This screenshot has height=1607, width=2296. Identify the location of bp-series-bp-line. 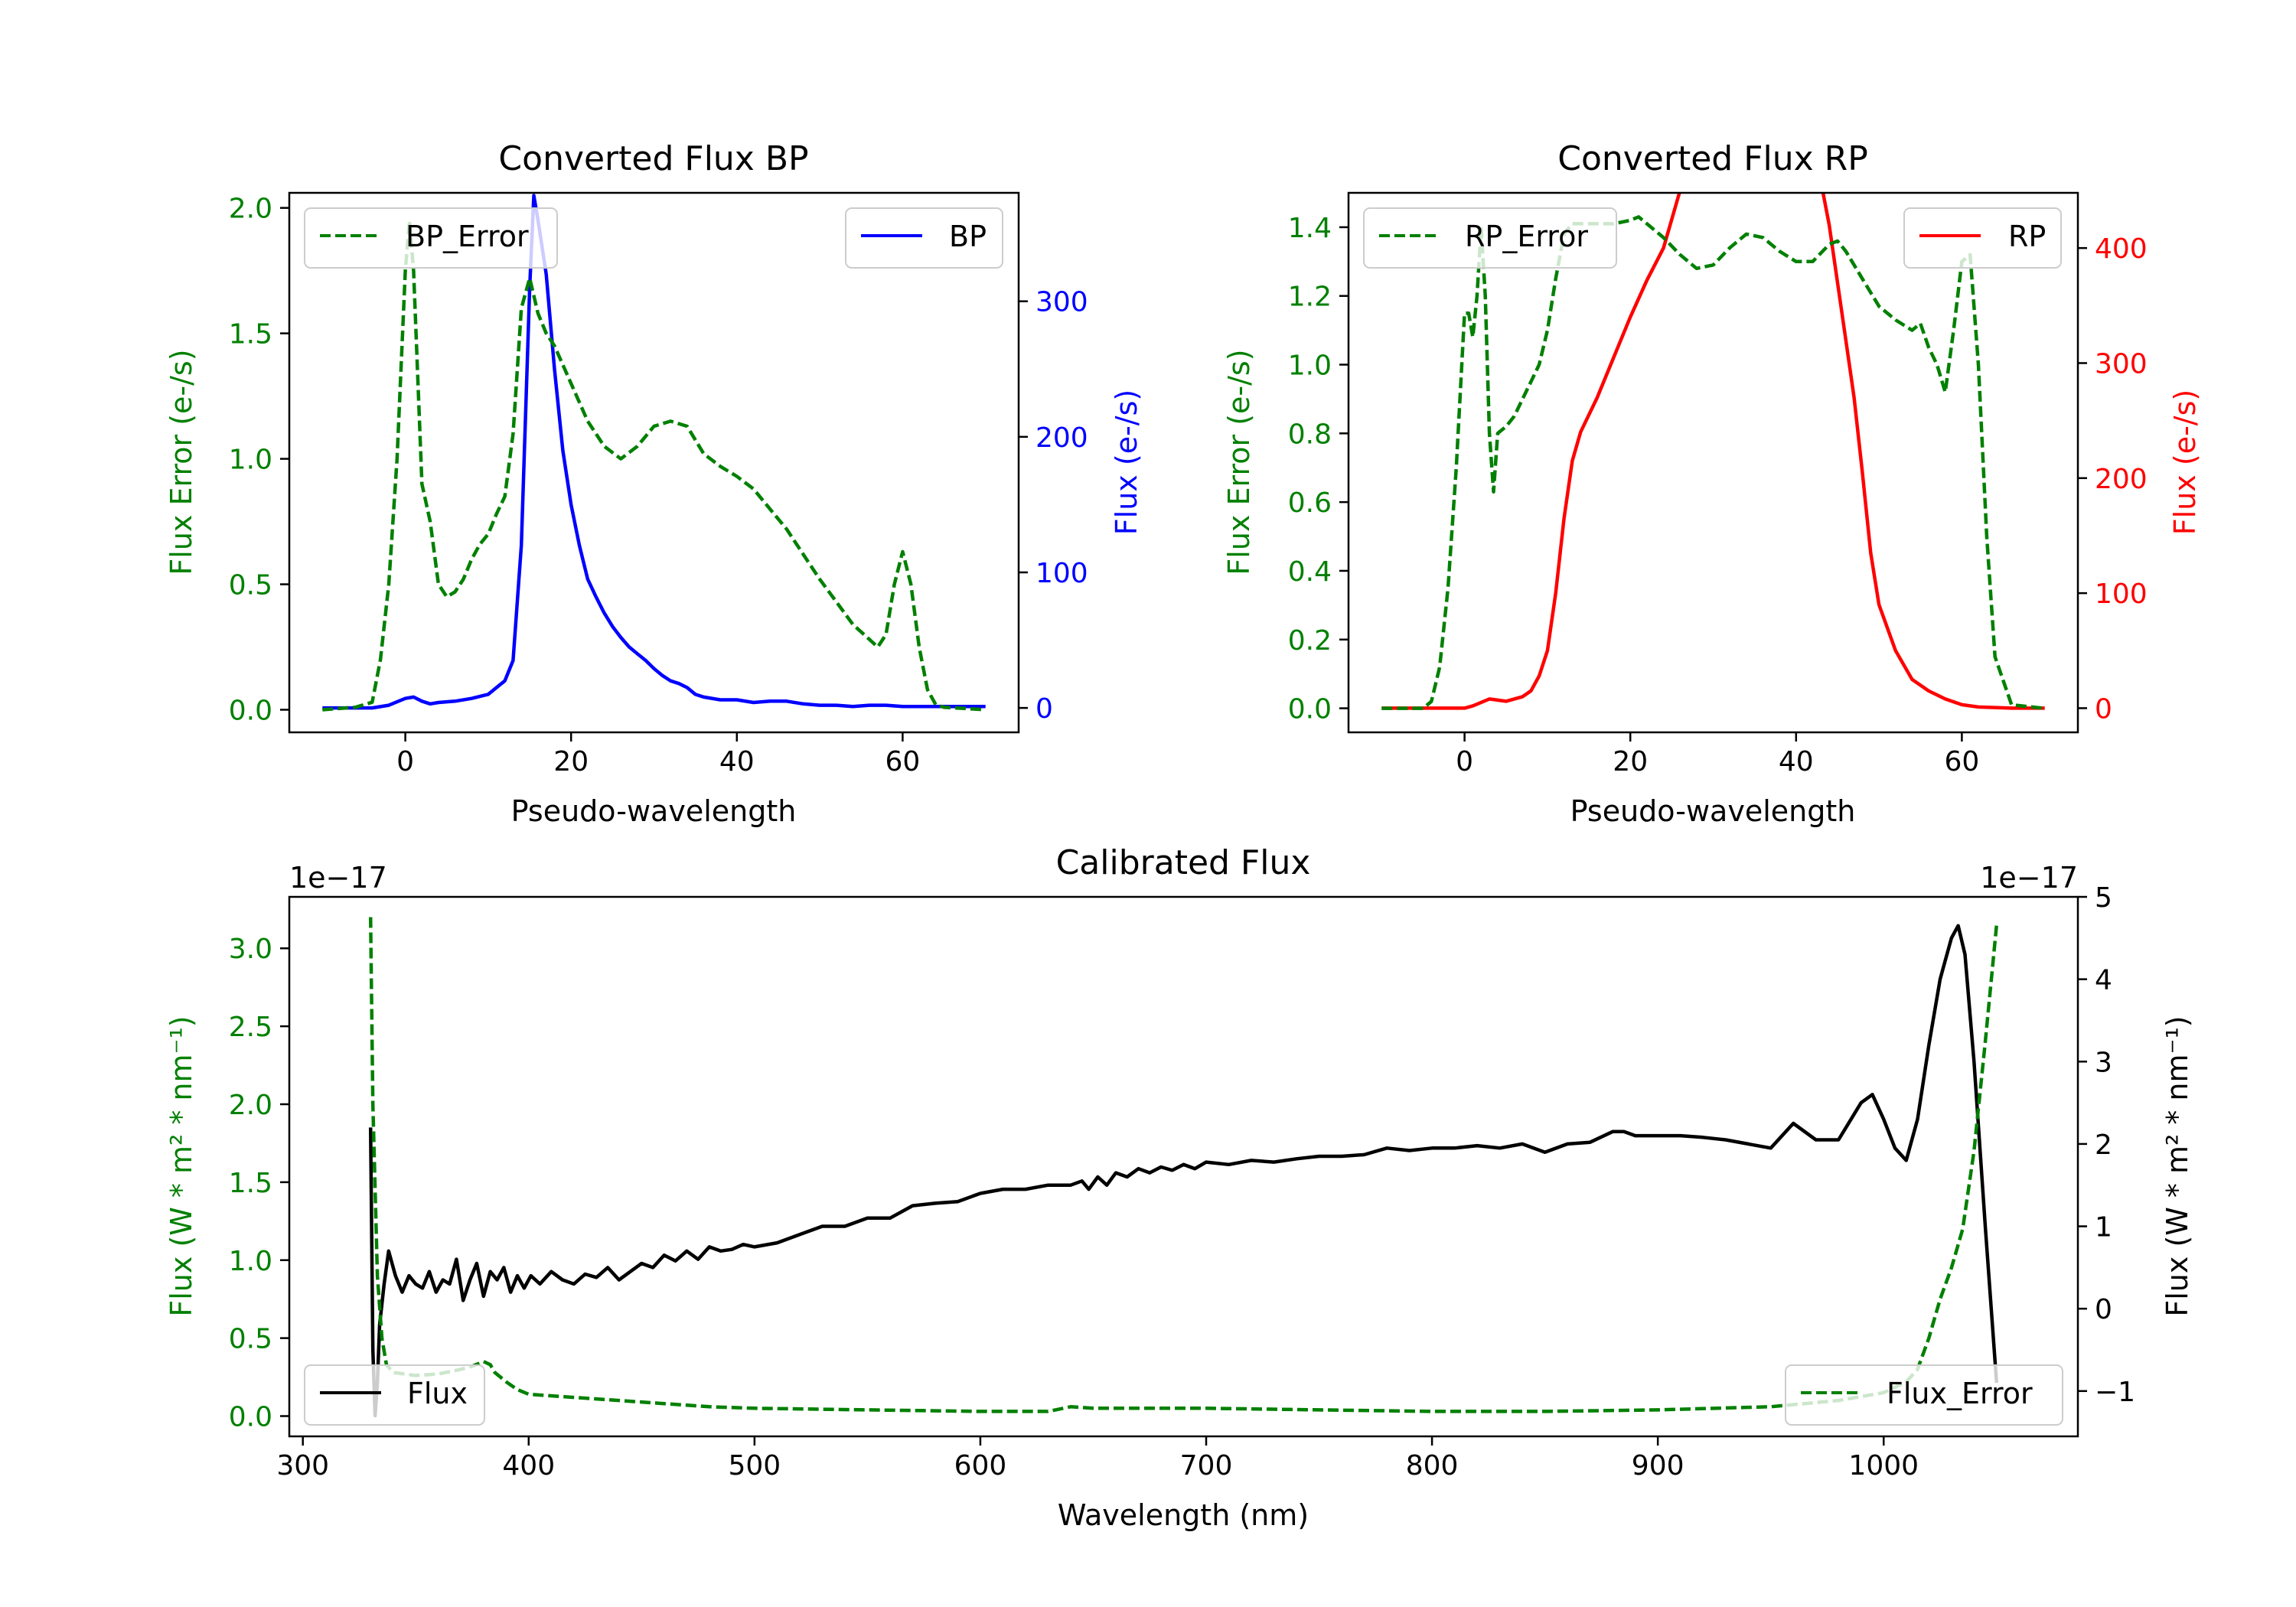
(654, 452).